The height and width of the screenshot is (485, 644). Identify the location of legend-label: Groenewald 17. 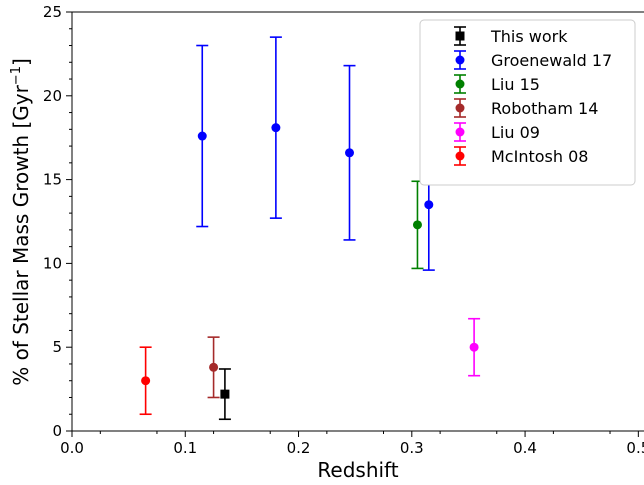
(551, 60).